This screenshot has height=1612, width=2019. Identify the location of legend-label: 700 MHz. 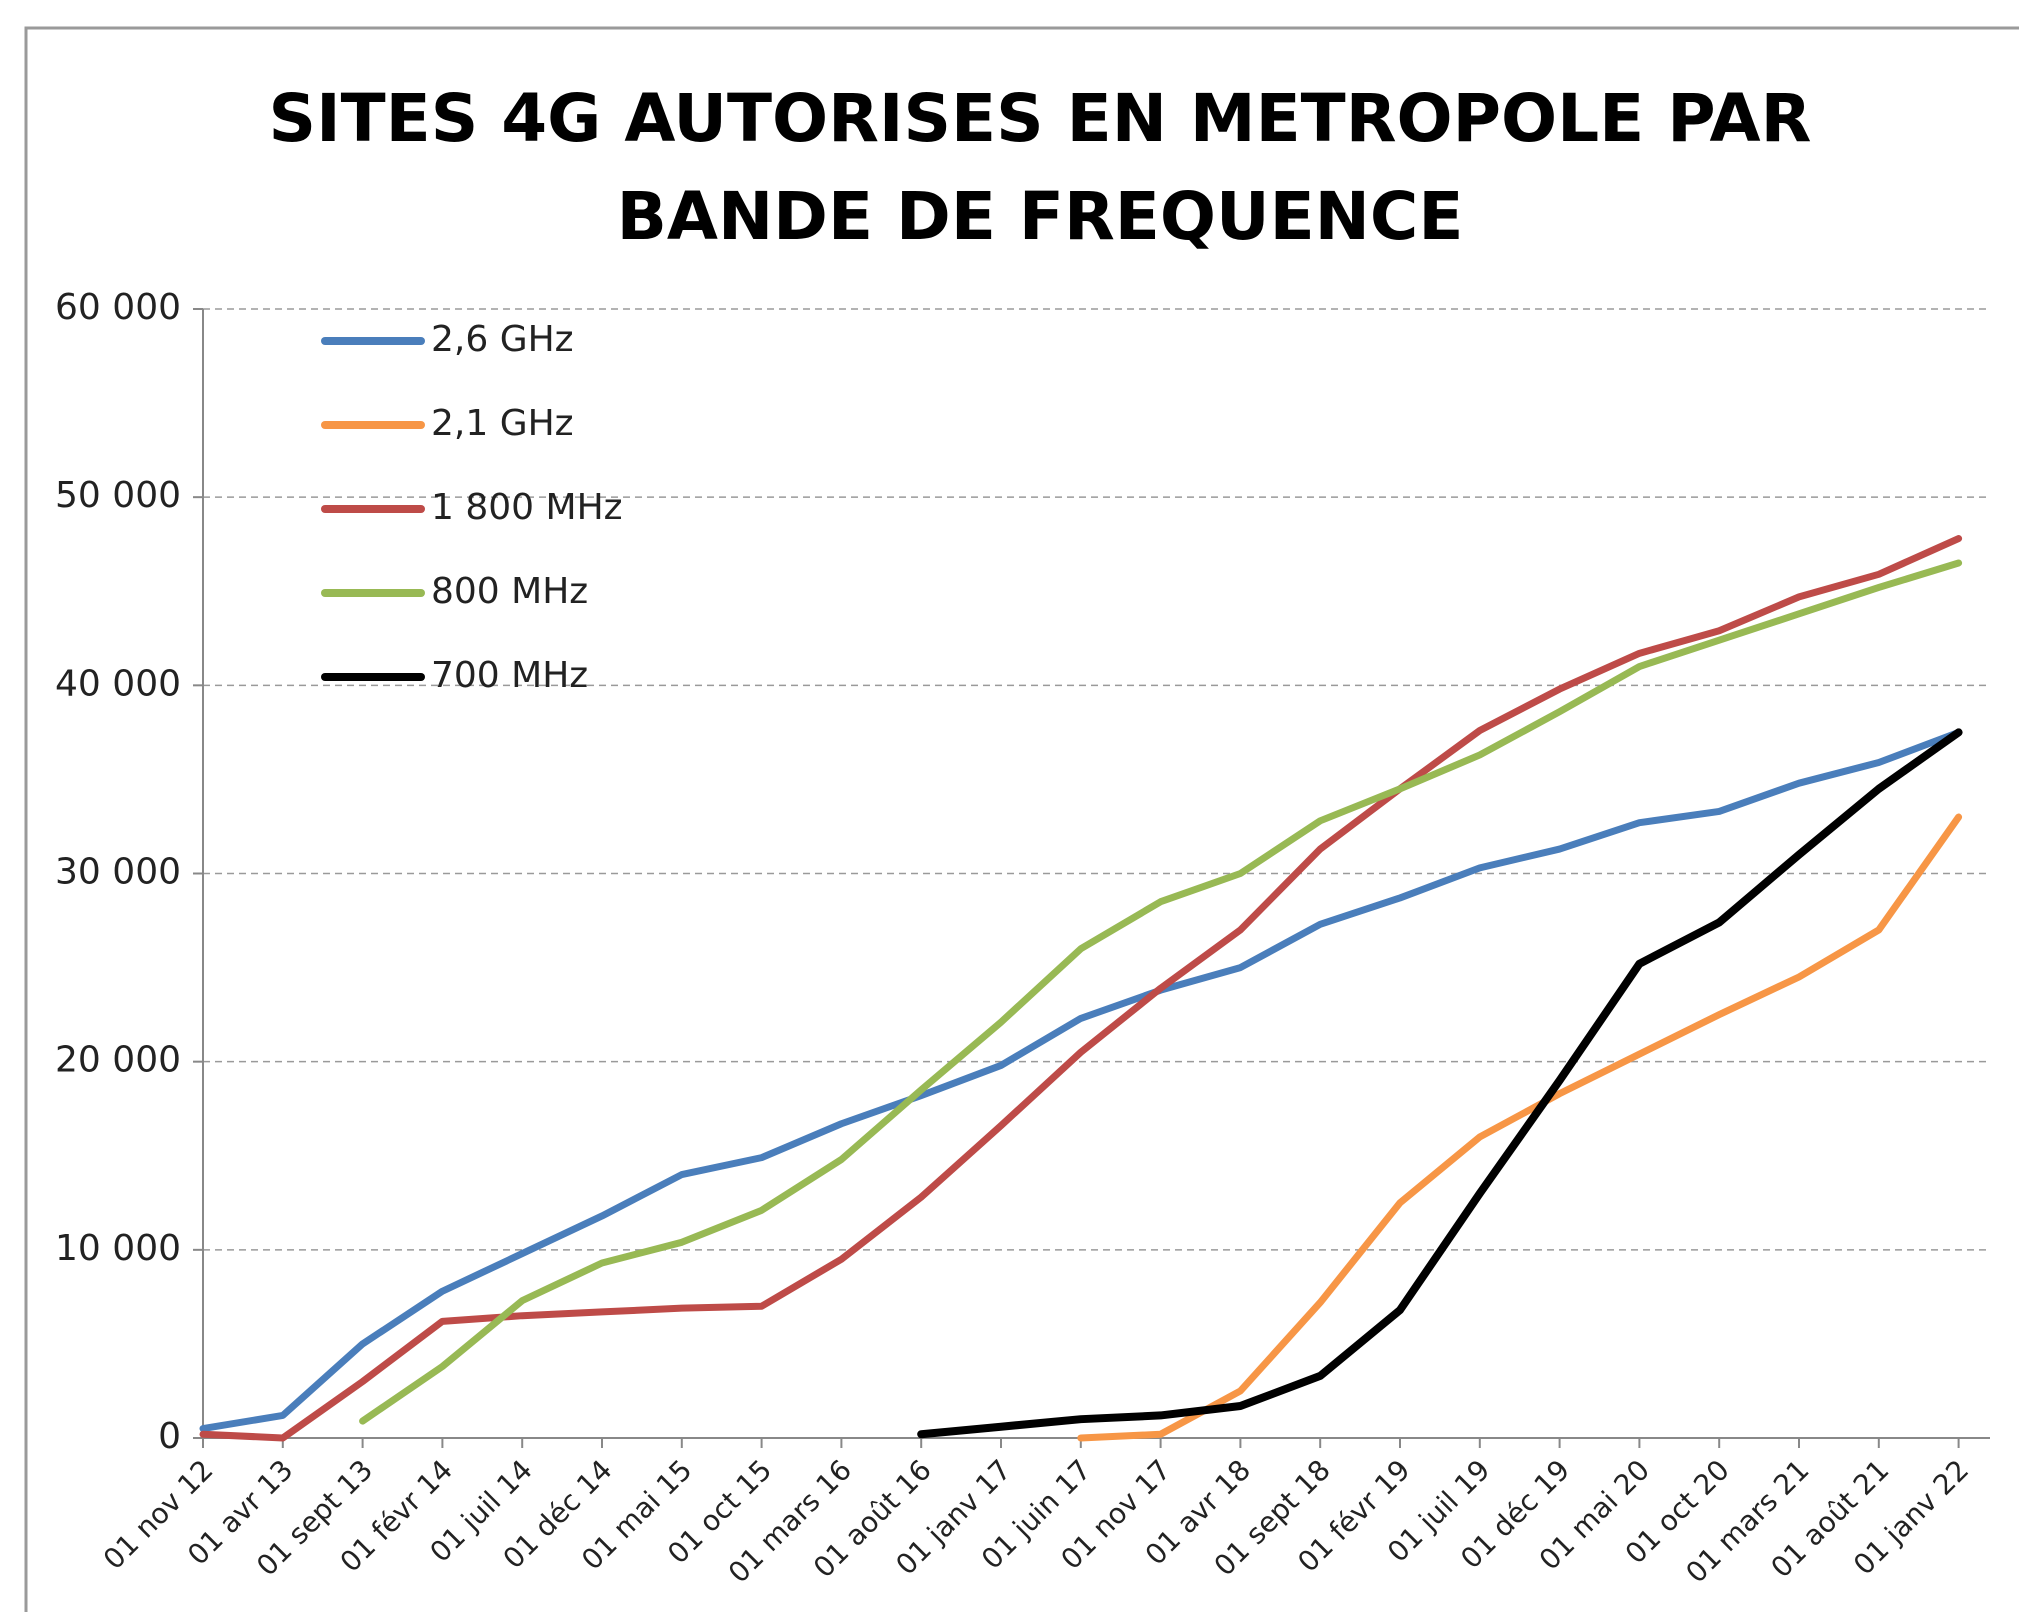
(509, 675).